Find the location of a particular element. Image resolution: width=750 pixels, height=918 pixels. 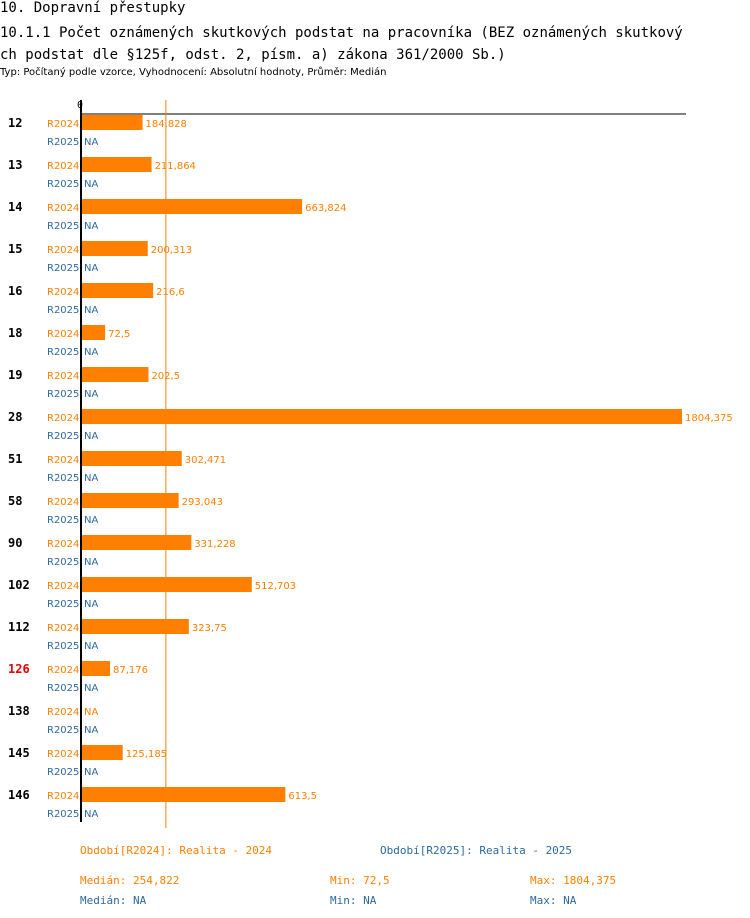

value-label-r2025-13: NA is located at coordinates (91, 184).